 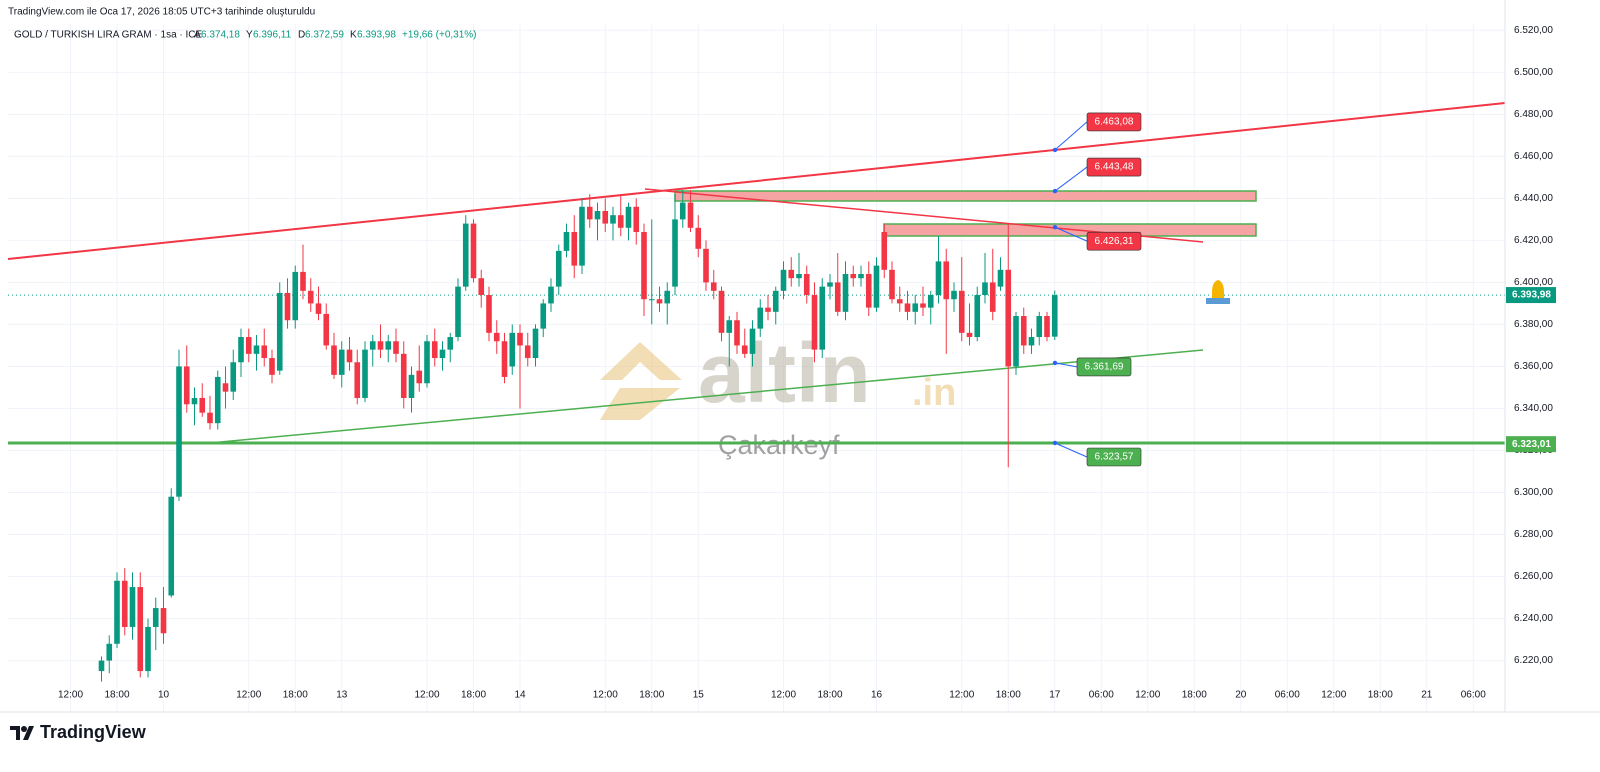 What do you see at coordinates (1218, 292) in the screenshot?
I see `alert-icon` at bounding box center [1218, 292].